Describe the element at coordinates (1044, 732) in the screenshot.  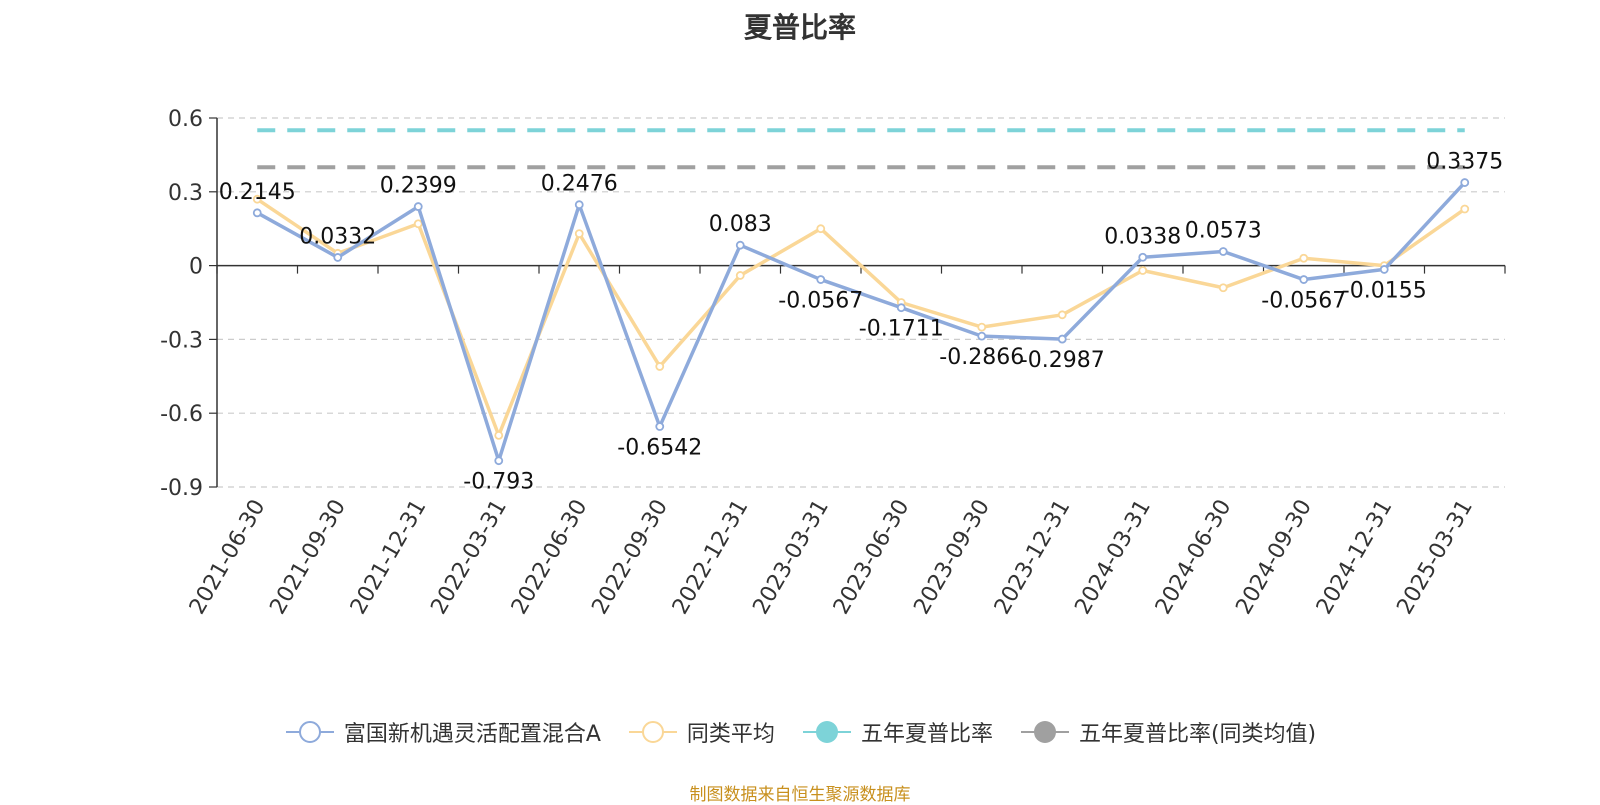
I see `legend-symbol-five-year-sharpe-peer` at that location.